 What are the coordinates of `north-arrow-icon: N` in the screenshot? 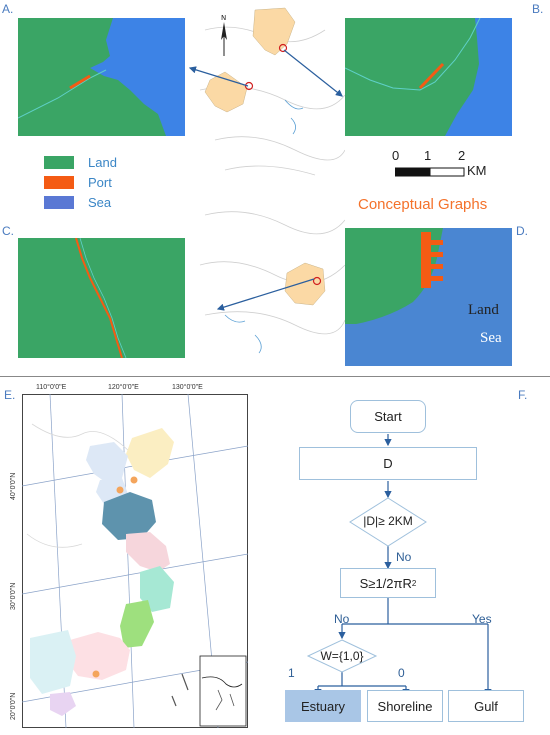 It's located at (224, 35).